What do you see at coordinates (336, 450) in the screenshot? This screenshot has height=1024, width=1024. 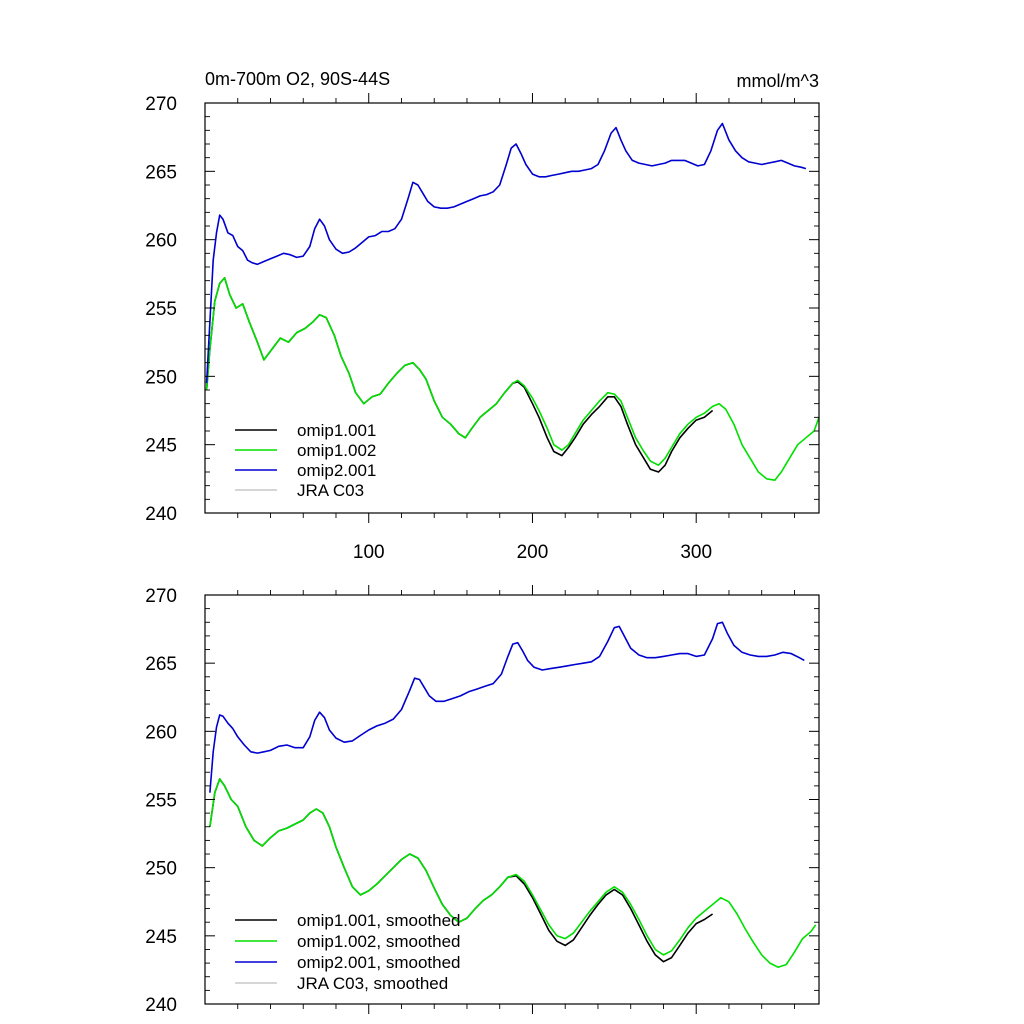 I see `top-legend-label-omip1-002: omip1.002` at bounding box center [336, 450].